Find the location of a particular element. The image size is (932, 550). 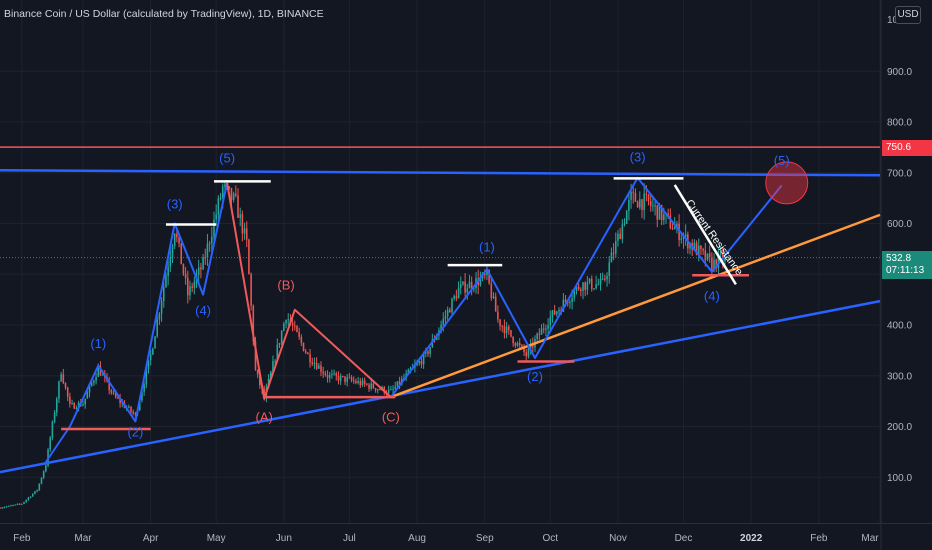

level-mark is located at coordinates (705, 235).